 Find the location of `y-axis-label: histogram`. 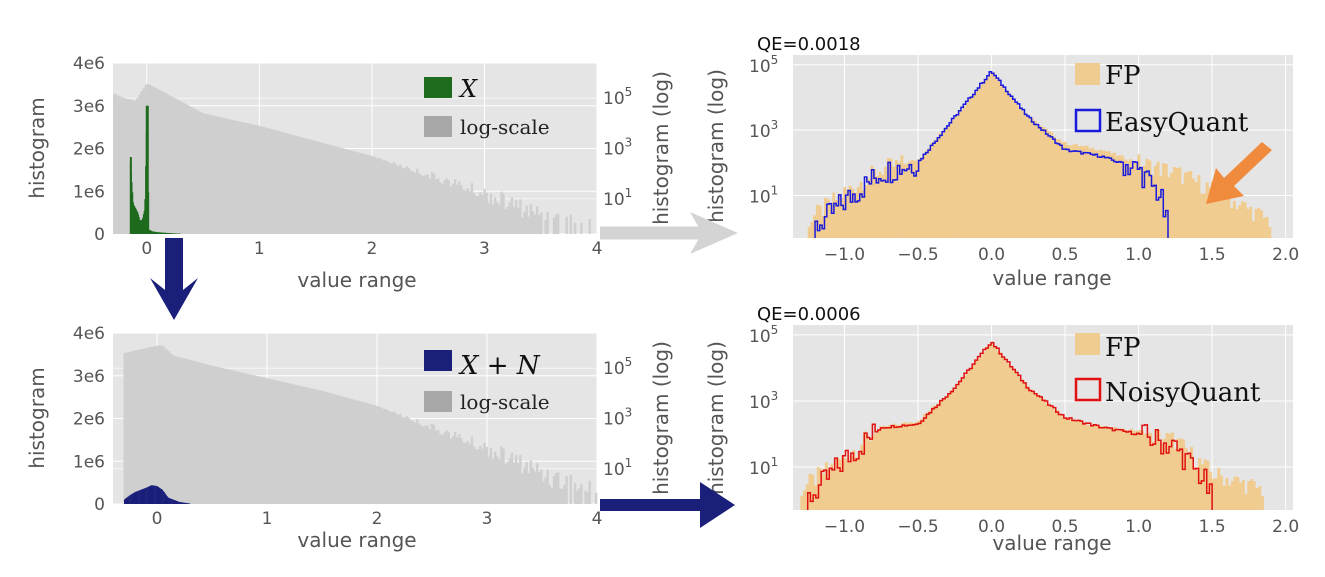

y-axis-label: histogram is located at coordinates (37, 417).